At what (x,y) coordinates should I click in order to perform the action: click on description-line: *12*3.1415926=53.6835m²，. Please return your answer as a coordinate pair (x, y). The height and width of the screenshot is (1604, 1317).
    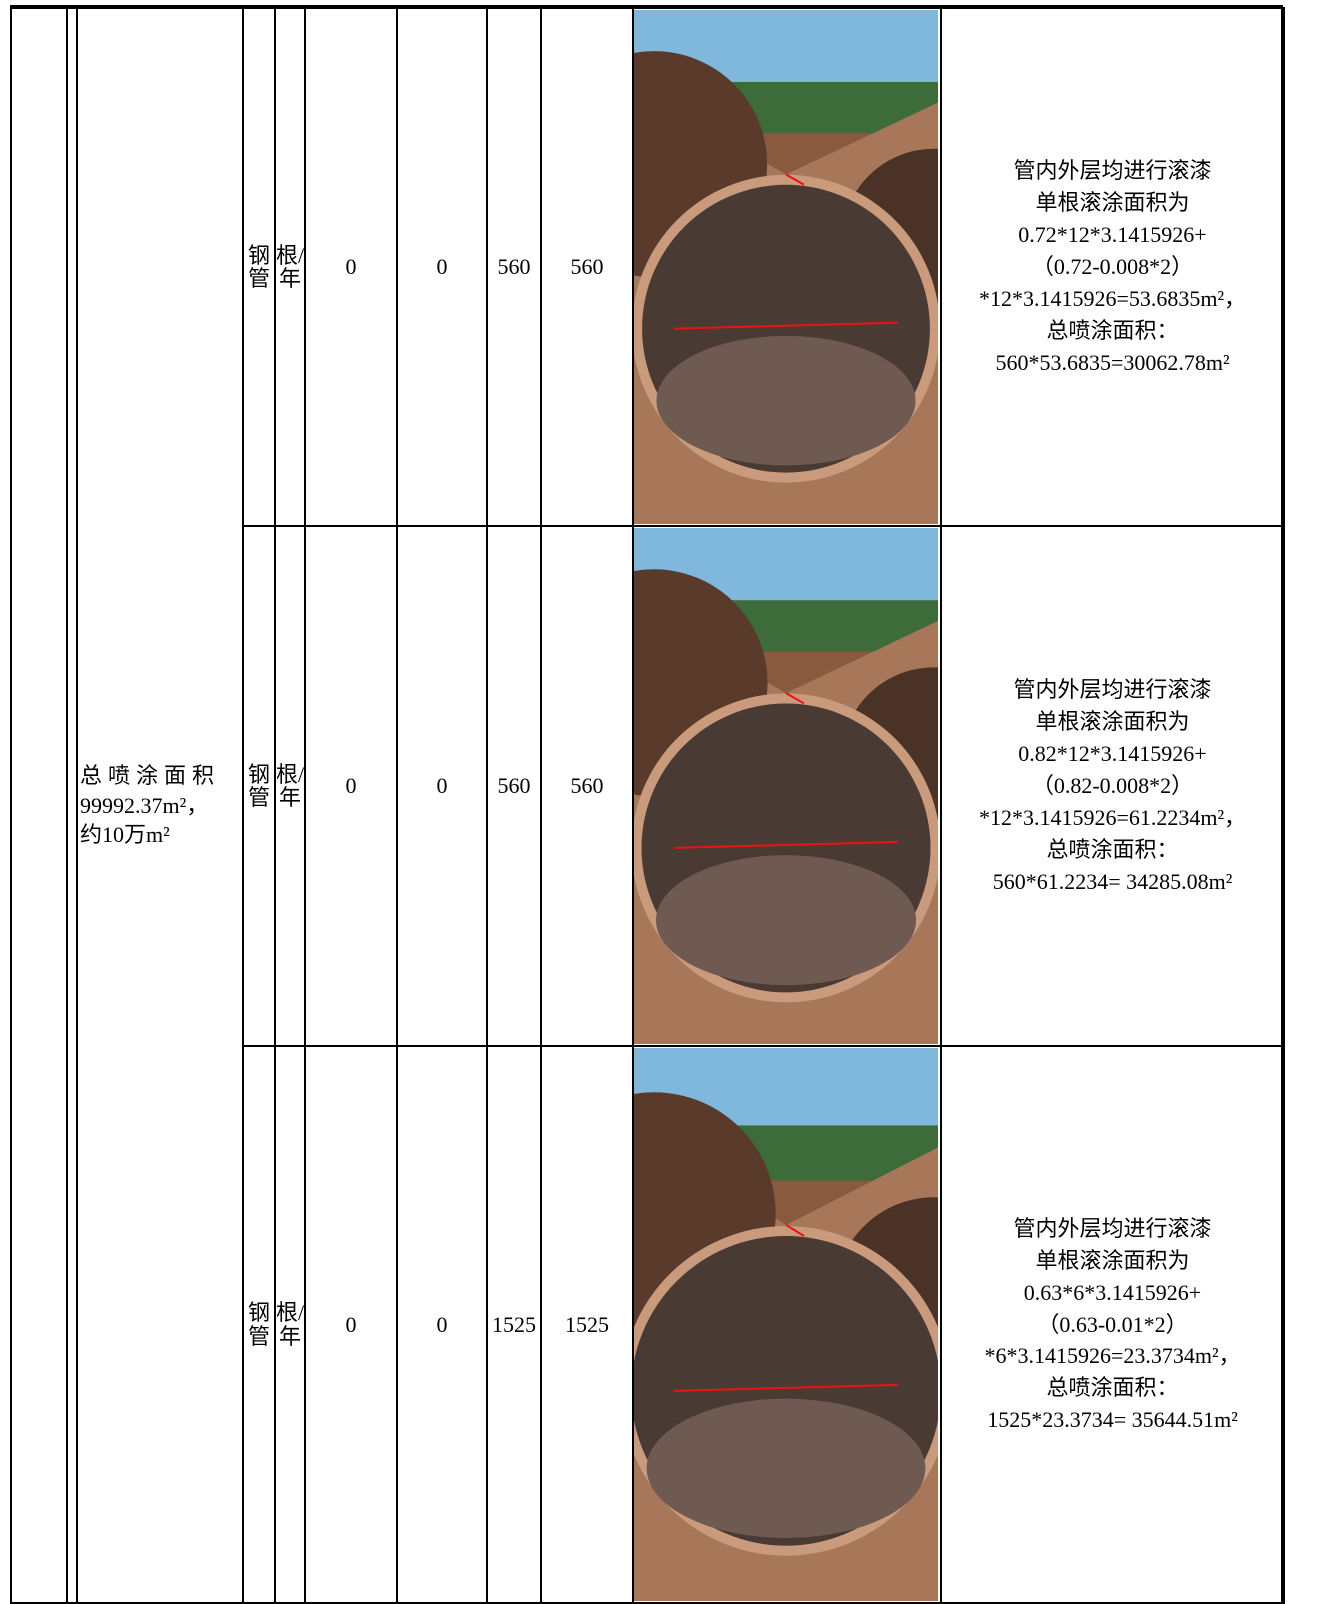
    Looking at the image, I should click on (1112, 298).